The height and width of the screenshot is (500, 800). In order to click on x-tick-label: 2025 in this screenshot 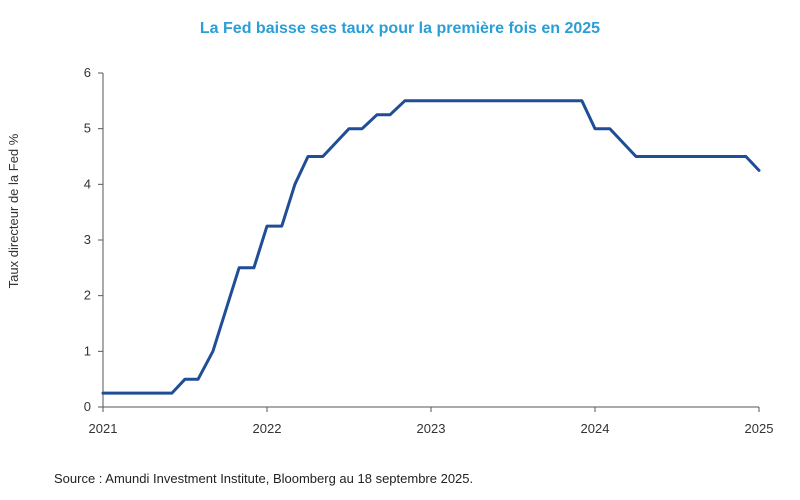, I will do `click(759, 428)`.